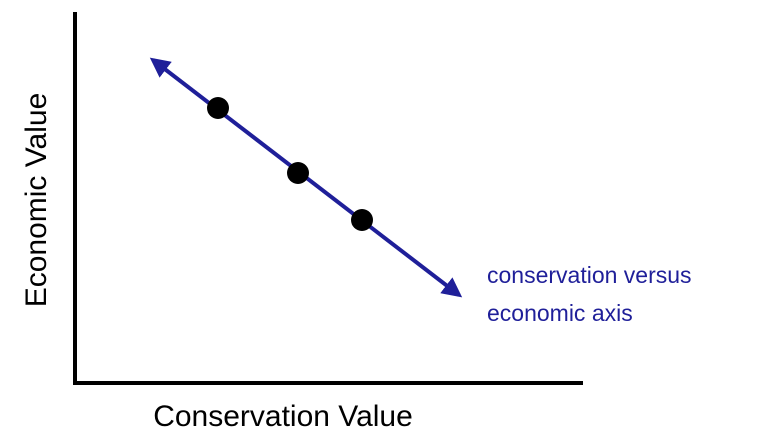  Describe the element at coordinates (589, 275) in the screenshot. I see `annotation-line: conservation versus` at that location.